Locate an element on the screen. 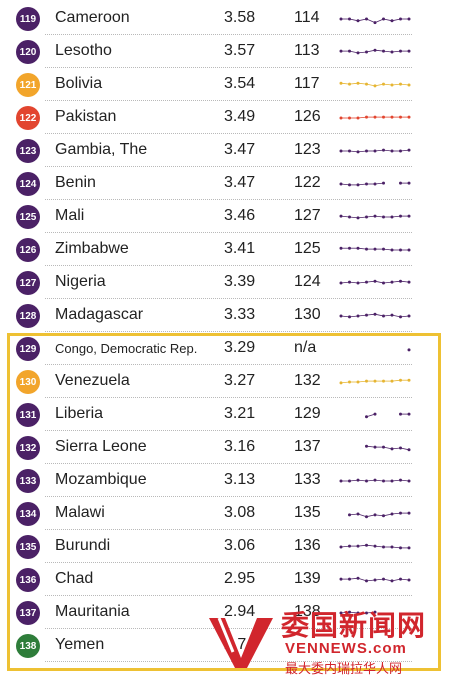  table-row: 131 Liberia 3.21 129 is located at coordinates (225, 414).